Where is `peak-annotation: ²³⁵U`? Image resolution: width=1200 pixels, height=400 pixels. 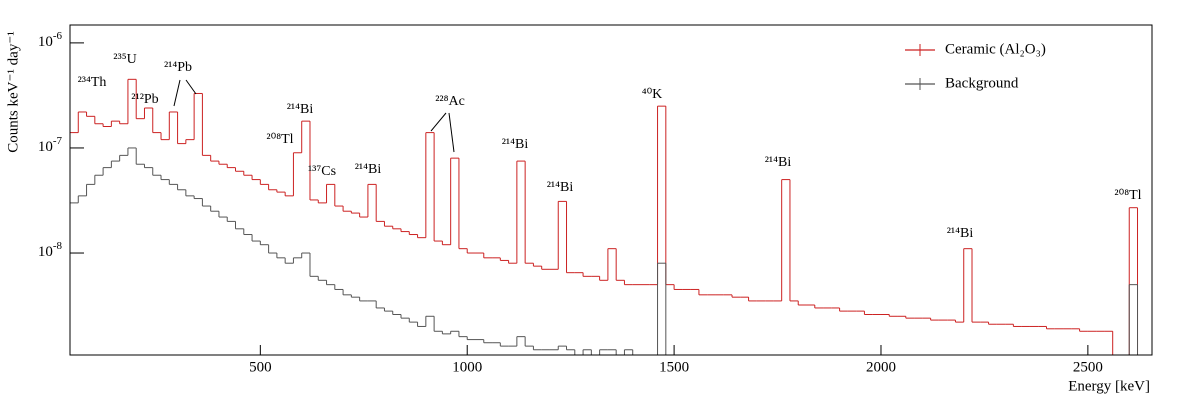 peak-annotation: ²³⁵U is located at coordinates (124, 59).